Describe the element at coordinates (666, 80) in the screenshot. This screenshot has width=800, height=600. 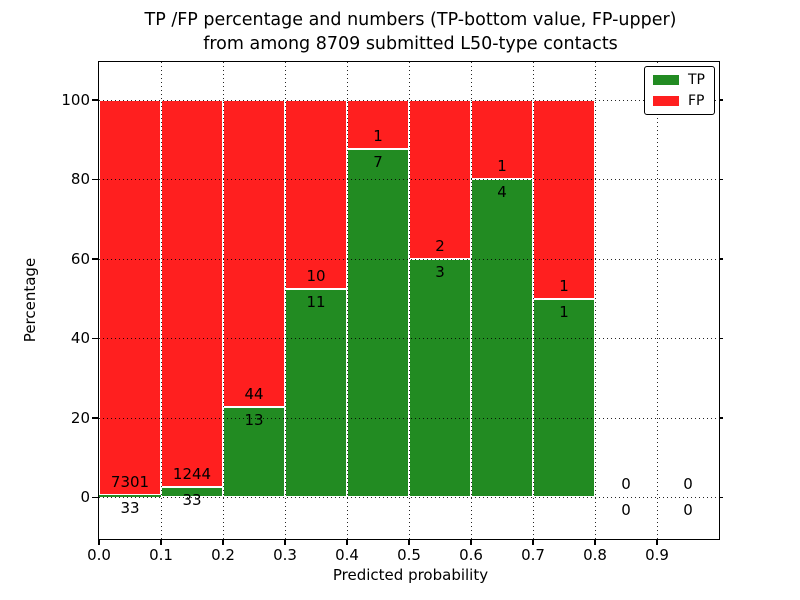
I see `tp-legend-swatch` at that location.